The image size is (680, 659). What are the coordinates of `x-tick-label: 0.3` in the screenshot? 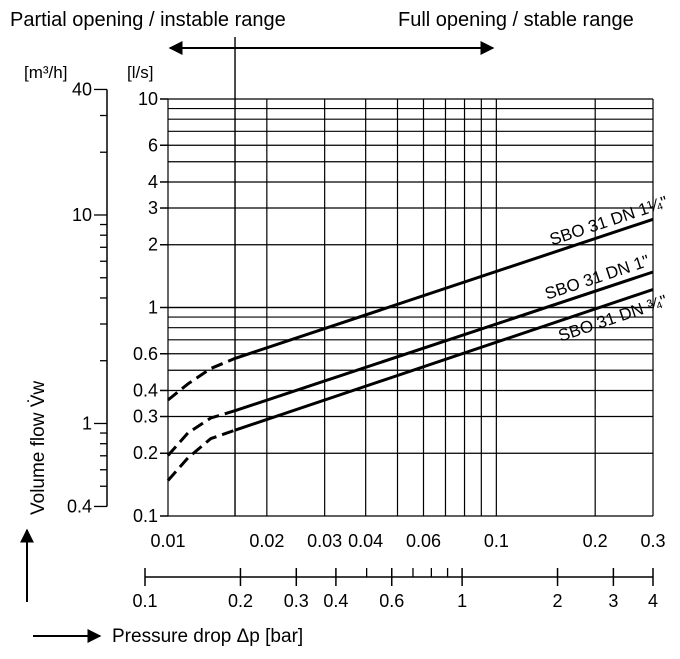 It's located at (652, 541).